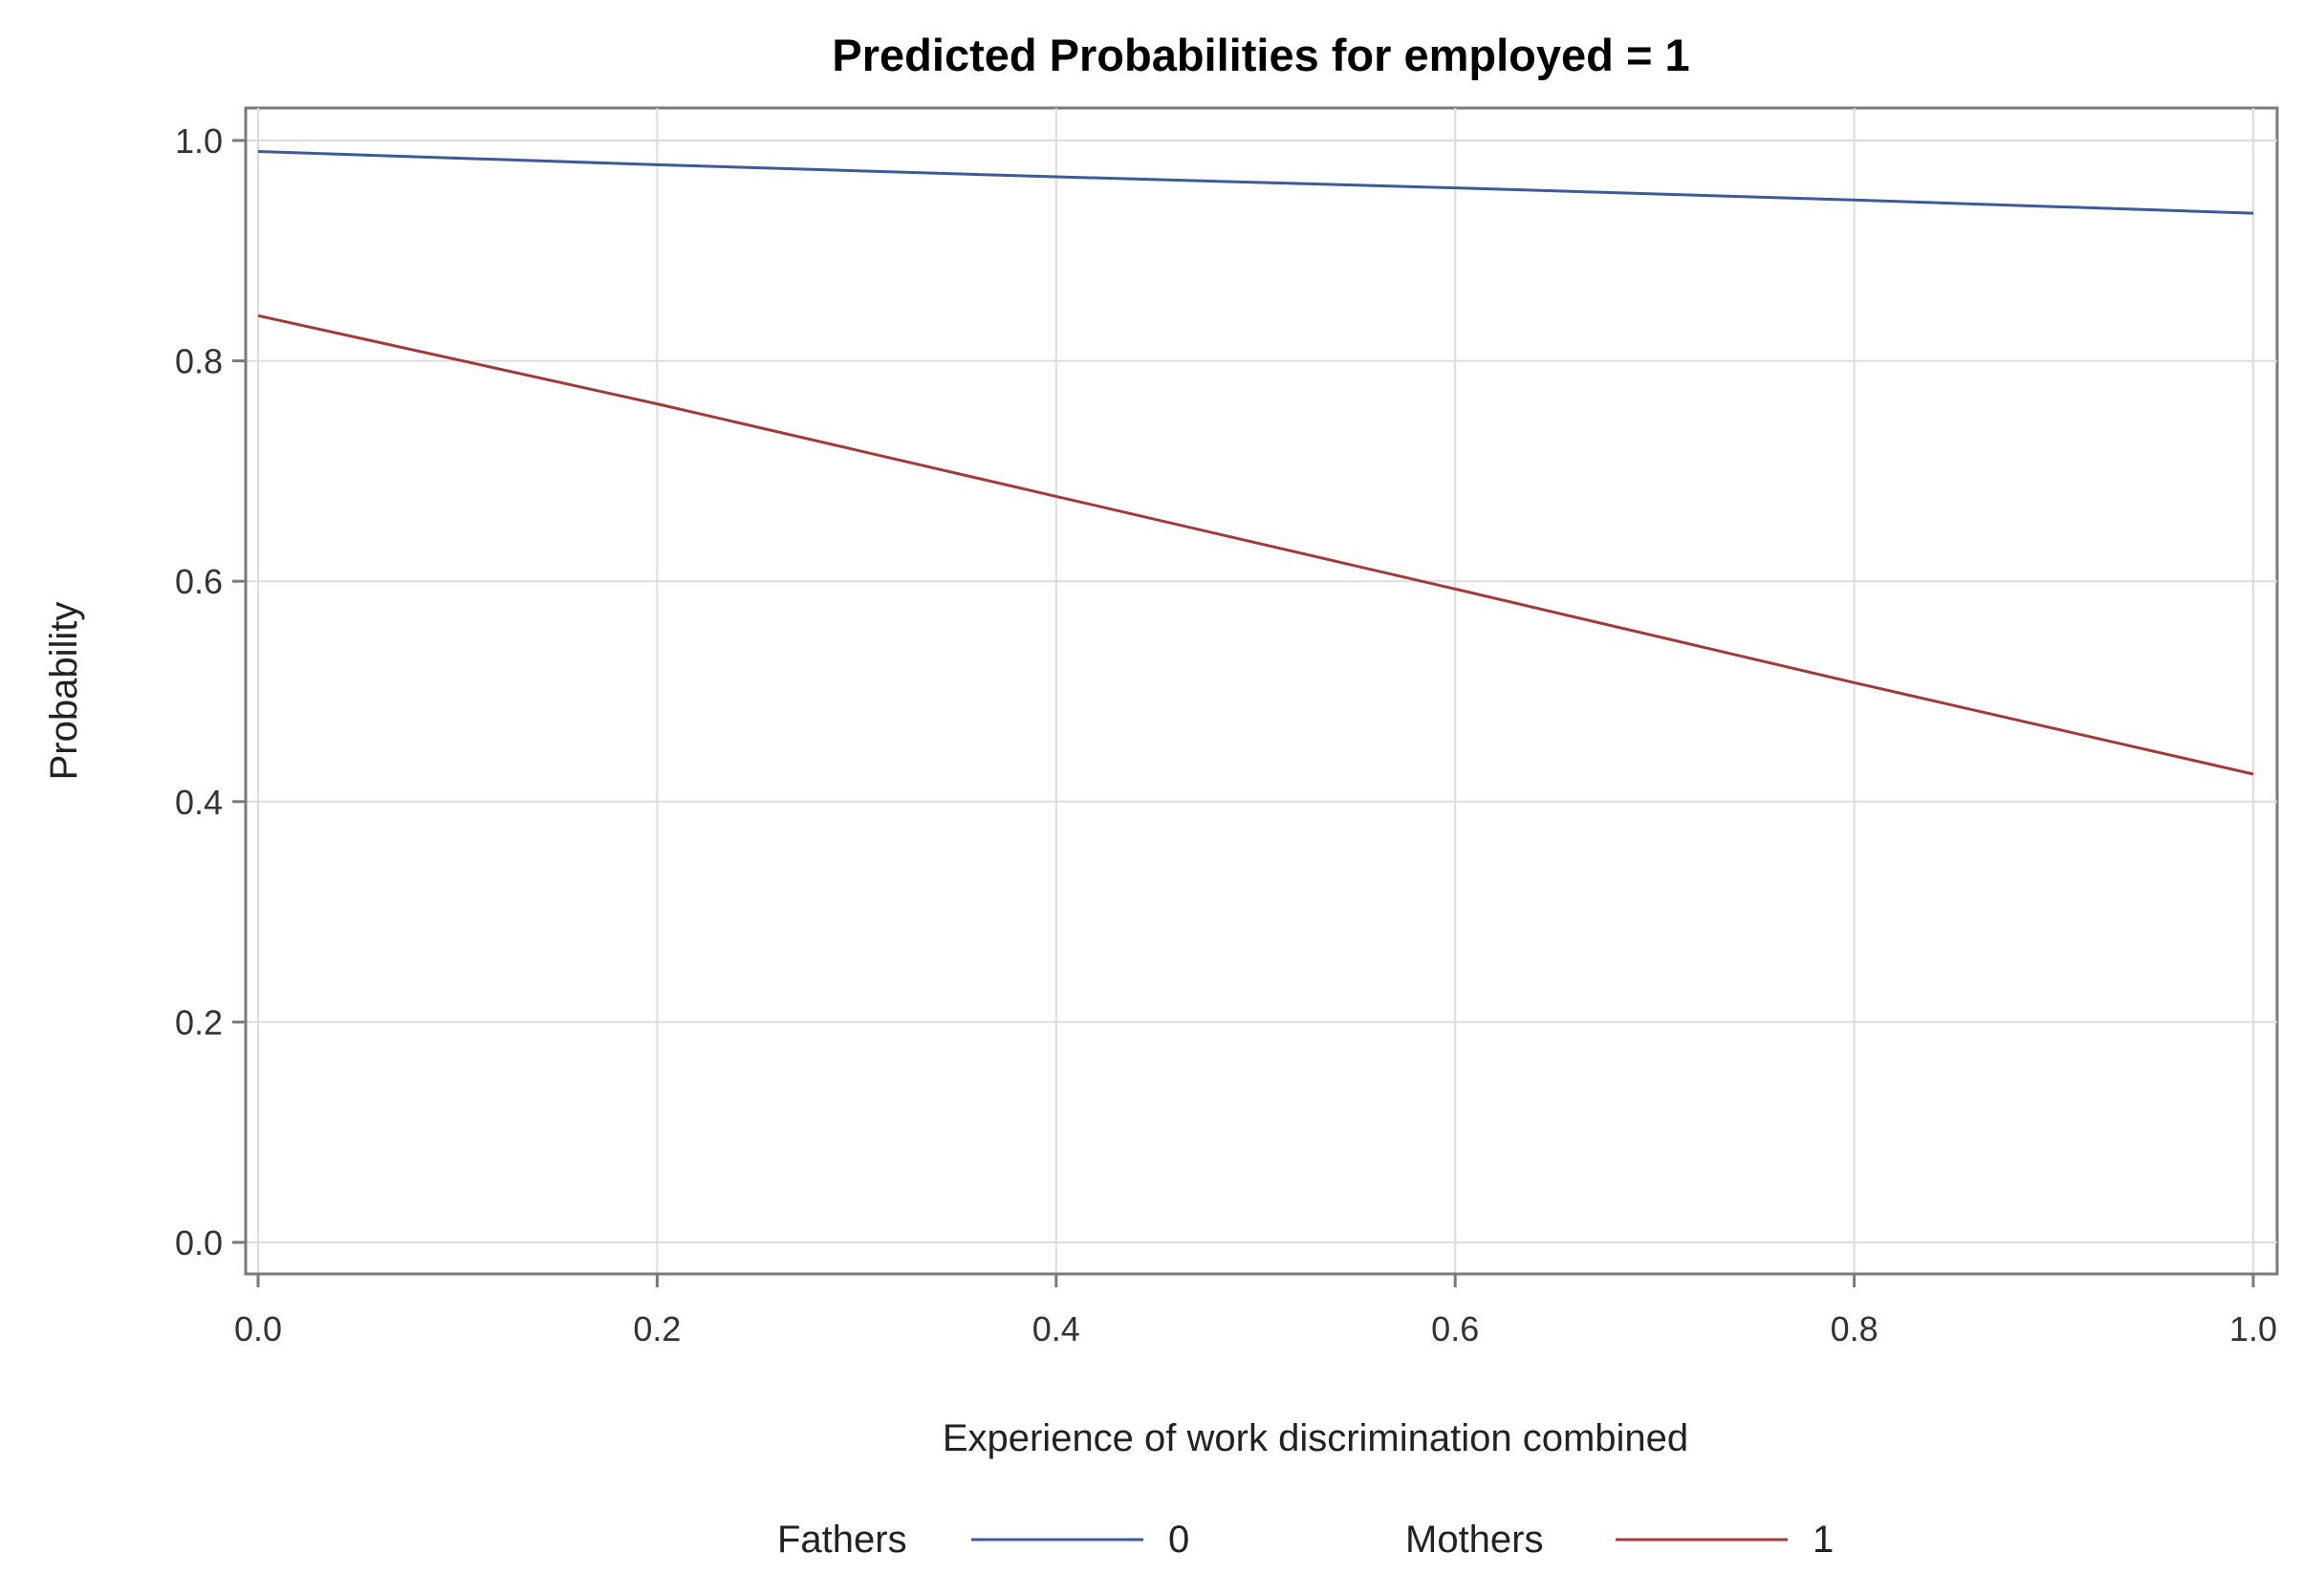  I want to click on x-axis: 0.0 0.2 0.4 0.6 0.8 1.0, so click(1255, 1310).